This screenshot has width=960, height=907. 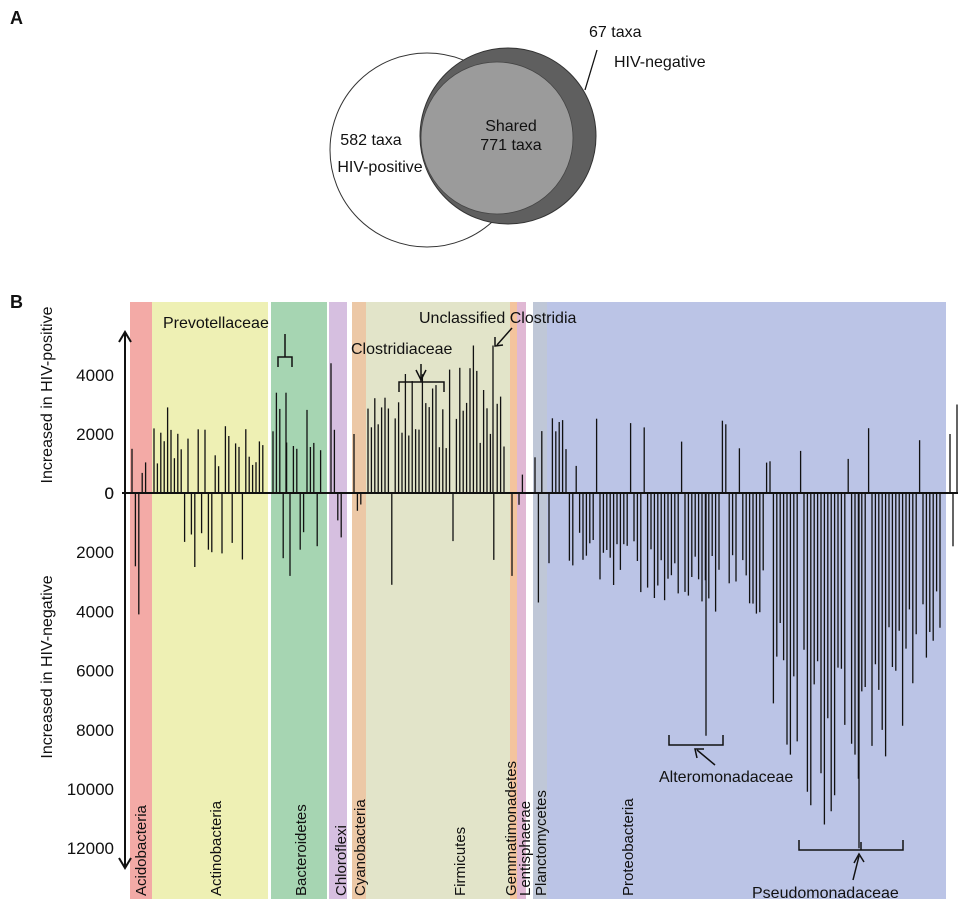 I want to click on prevotellaceae-label: Prevotellaceae, so click(x=216, y=323).